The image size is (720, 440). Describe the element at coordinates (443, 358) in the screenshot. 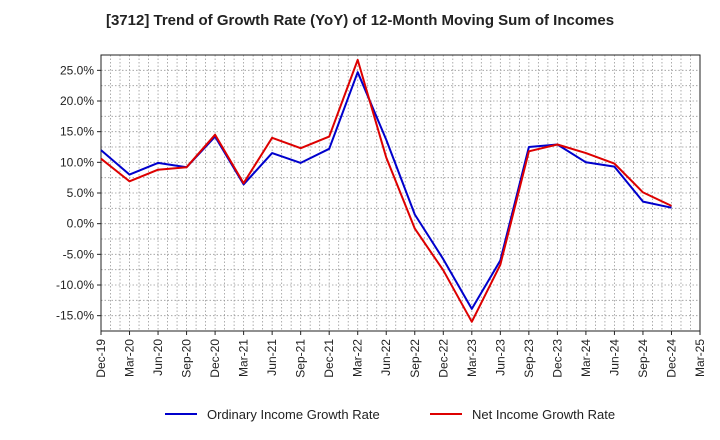

I see `x-tick-label: Dec-22` at that location.